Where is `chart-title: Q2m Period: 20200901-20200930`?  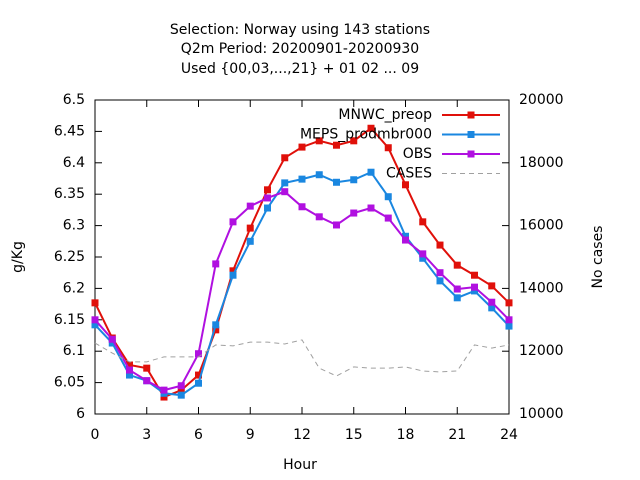 chart-title: Q2m Period: 20200901-20200930 is located at coordinates (300, 49).